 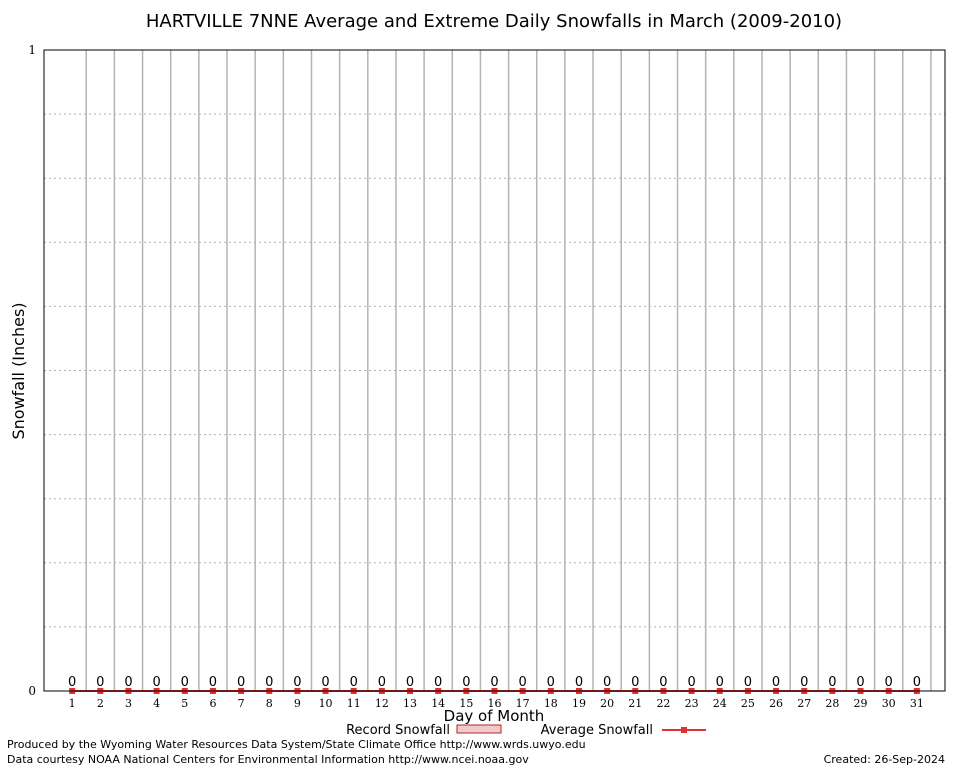 What do you see at coordinates (635, 703) in the screenshot?
I see `x-tick-label: 21` at bounding box center [635, 703].